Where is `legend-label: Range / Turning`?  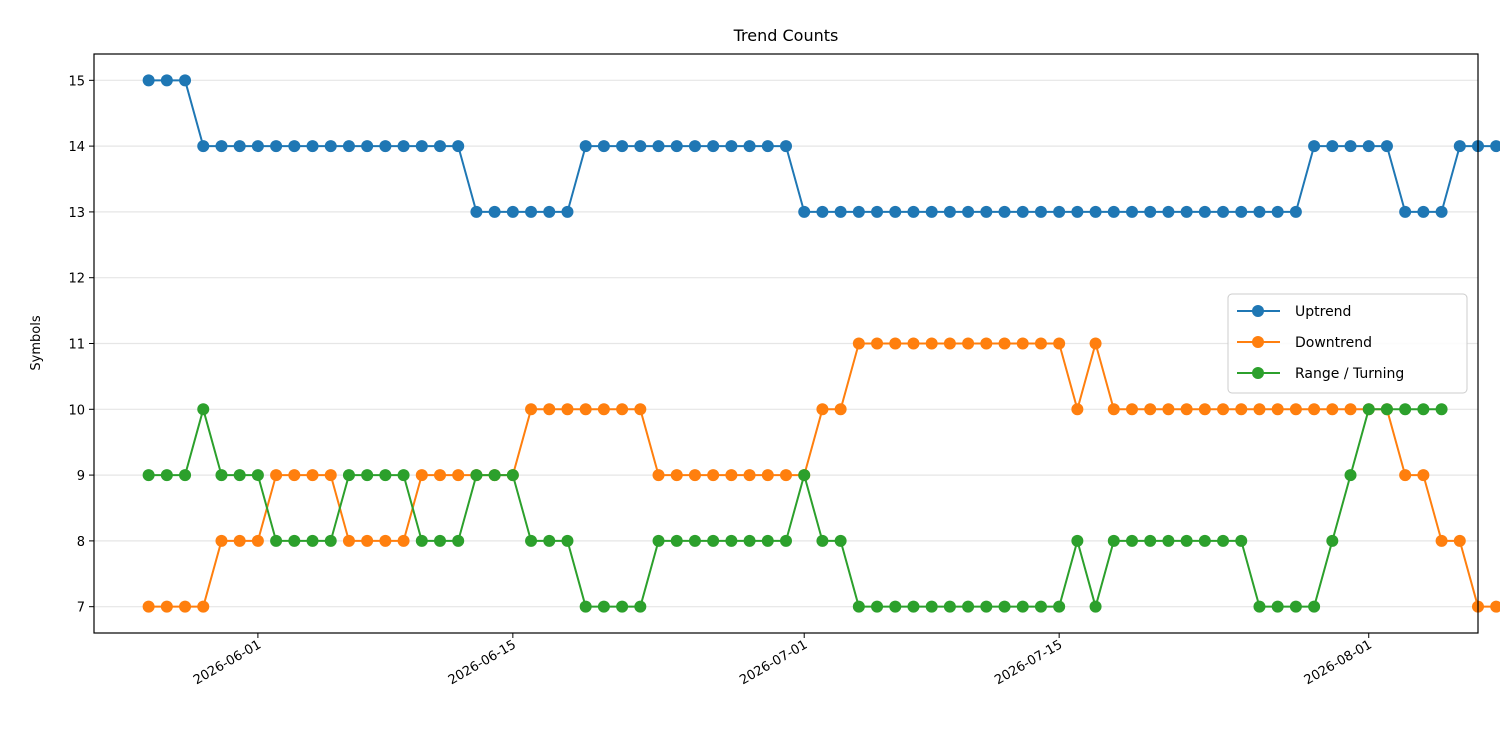 legend-label: Range / Turning is located at coordinates (1349, 374).